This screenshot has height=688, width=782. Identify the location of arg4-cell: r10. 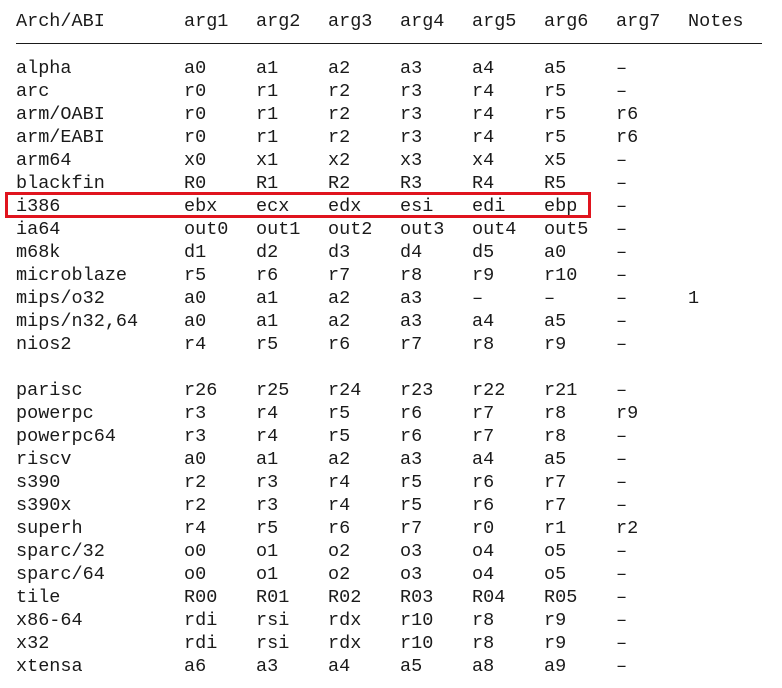
(417, 620).